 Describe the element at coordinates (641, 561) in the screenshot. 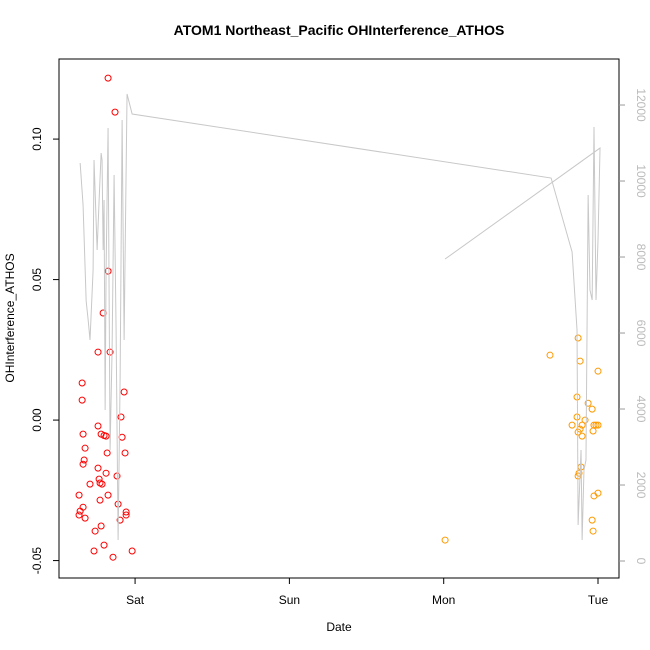

I see `y2-tick-label: 0` at that location.